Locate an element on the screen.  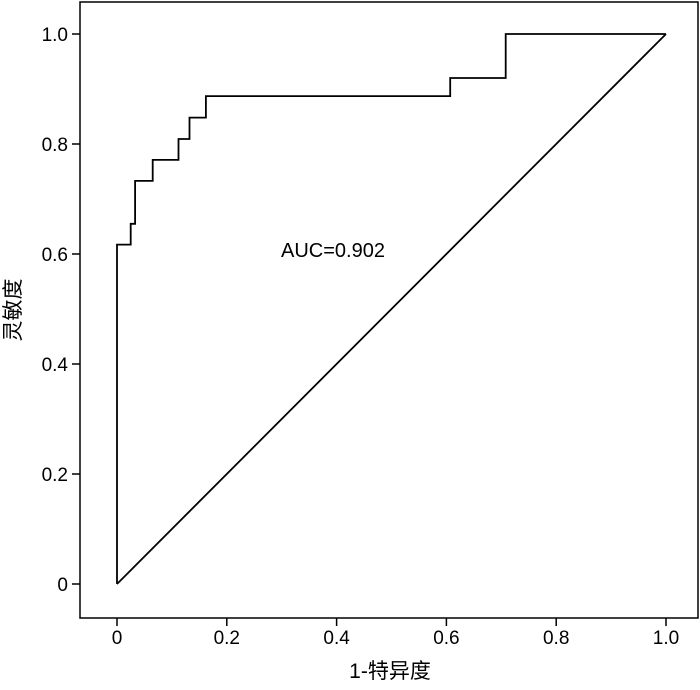
y-tick-label: 0.8 is located at coordinates (55, 145).